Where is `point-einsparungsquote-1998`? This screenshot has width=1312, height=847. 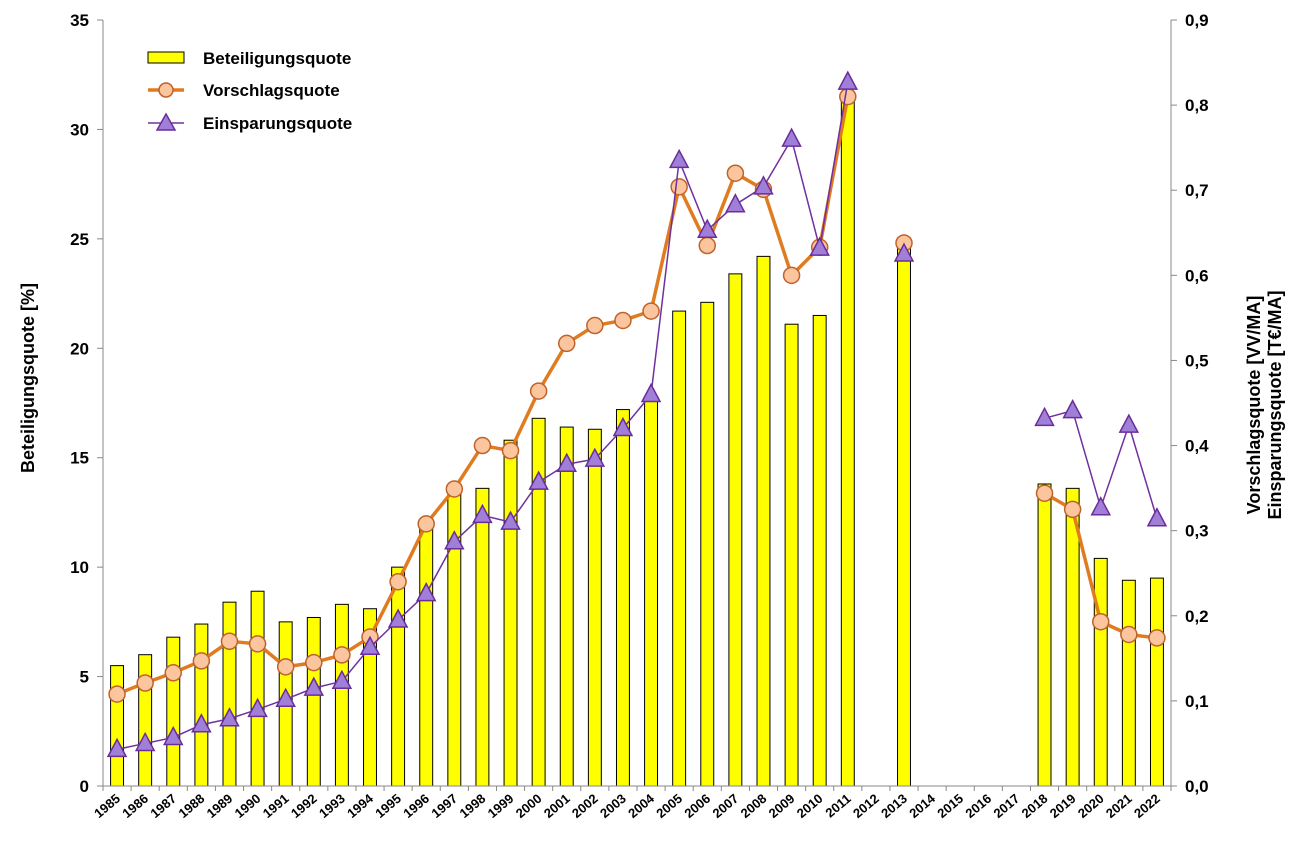
point-einsparungsquote-1998 is located at coordinates (482, 513).